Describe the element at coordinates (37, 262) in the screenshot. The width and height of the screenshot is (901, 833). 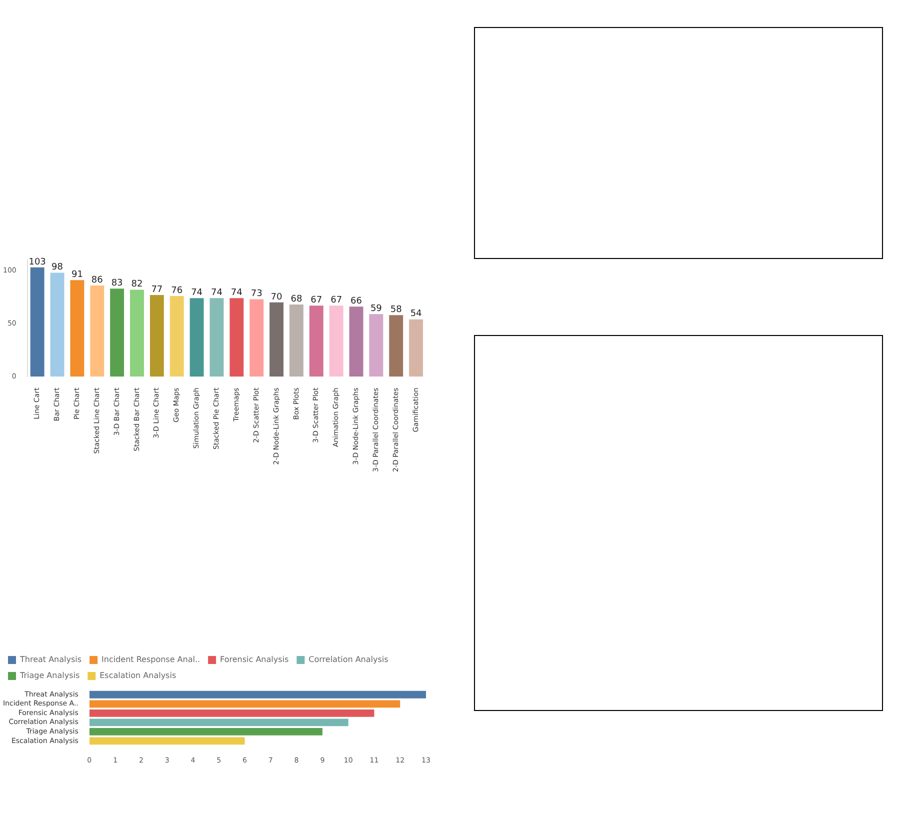
I see `data-label: 103` at that location.